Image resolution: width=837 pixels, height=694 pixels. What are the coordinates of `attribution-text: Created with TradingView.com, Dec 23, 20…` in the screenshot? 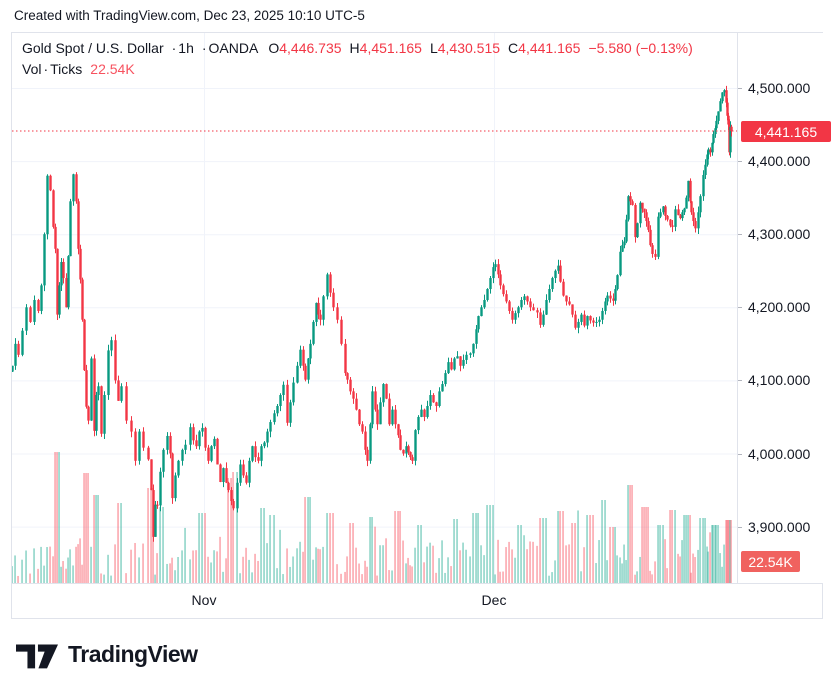 It's located at (189, 15).